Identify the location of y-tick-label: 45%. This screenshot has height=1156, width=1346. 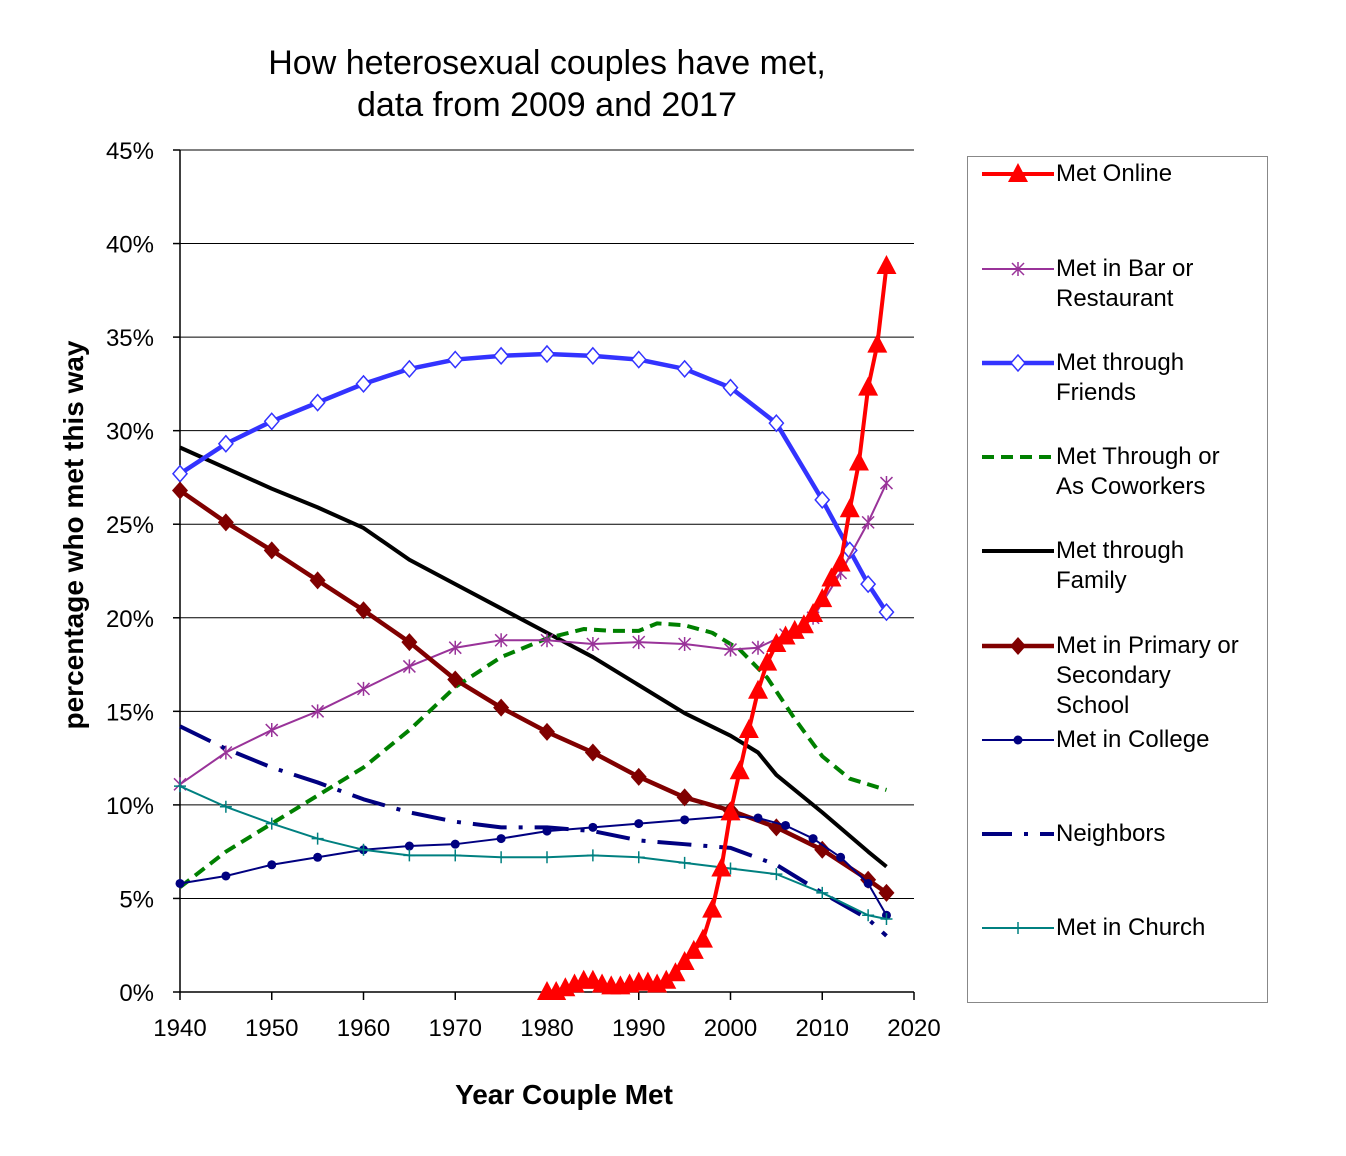
(130, 151).